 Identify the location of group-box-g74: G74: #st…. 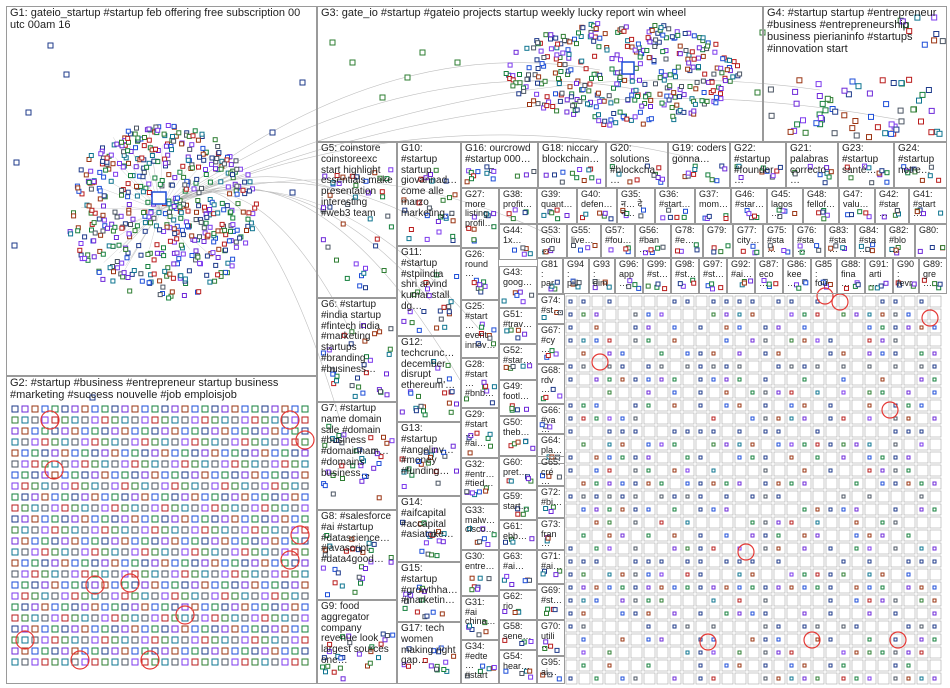
(551, 309).